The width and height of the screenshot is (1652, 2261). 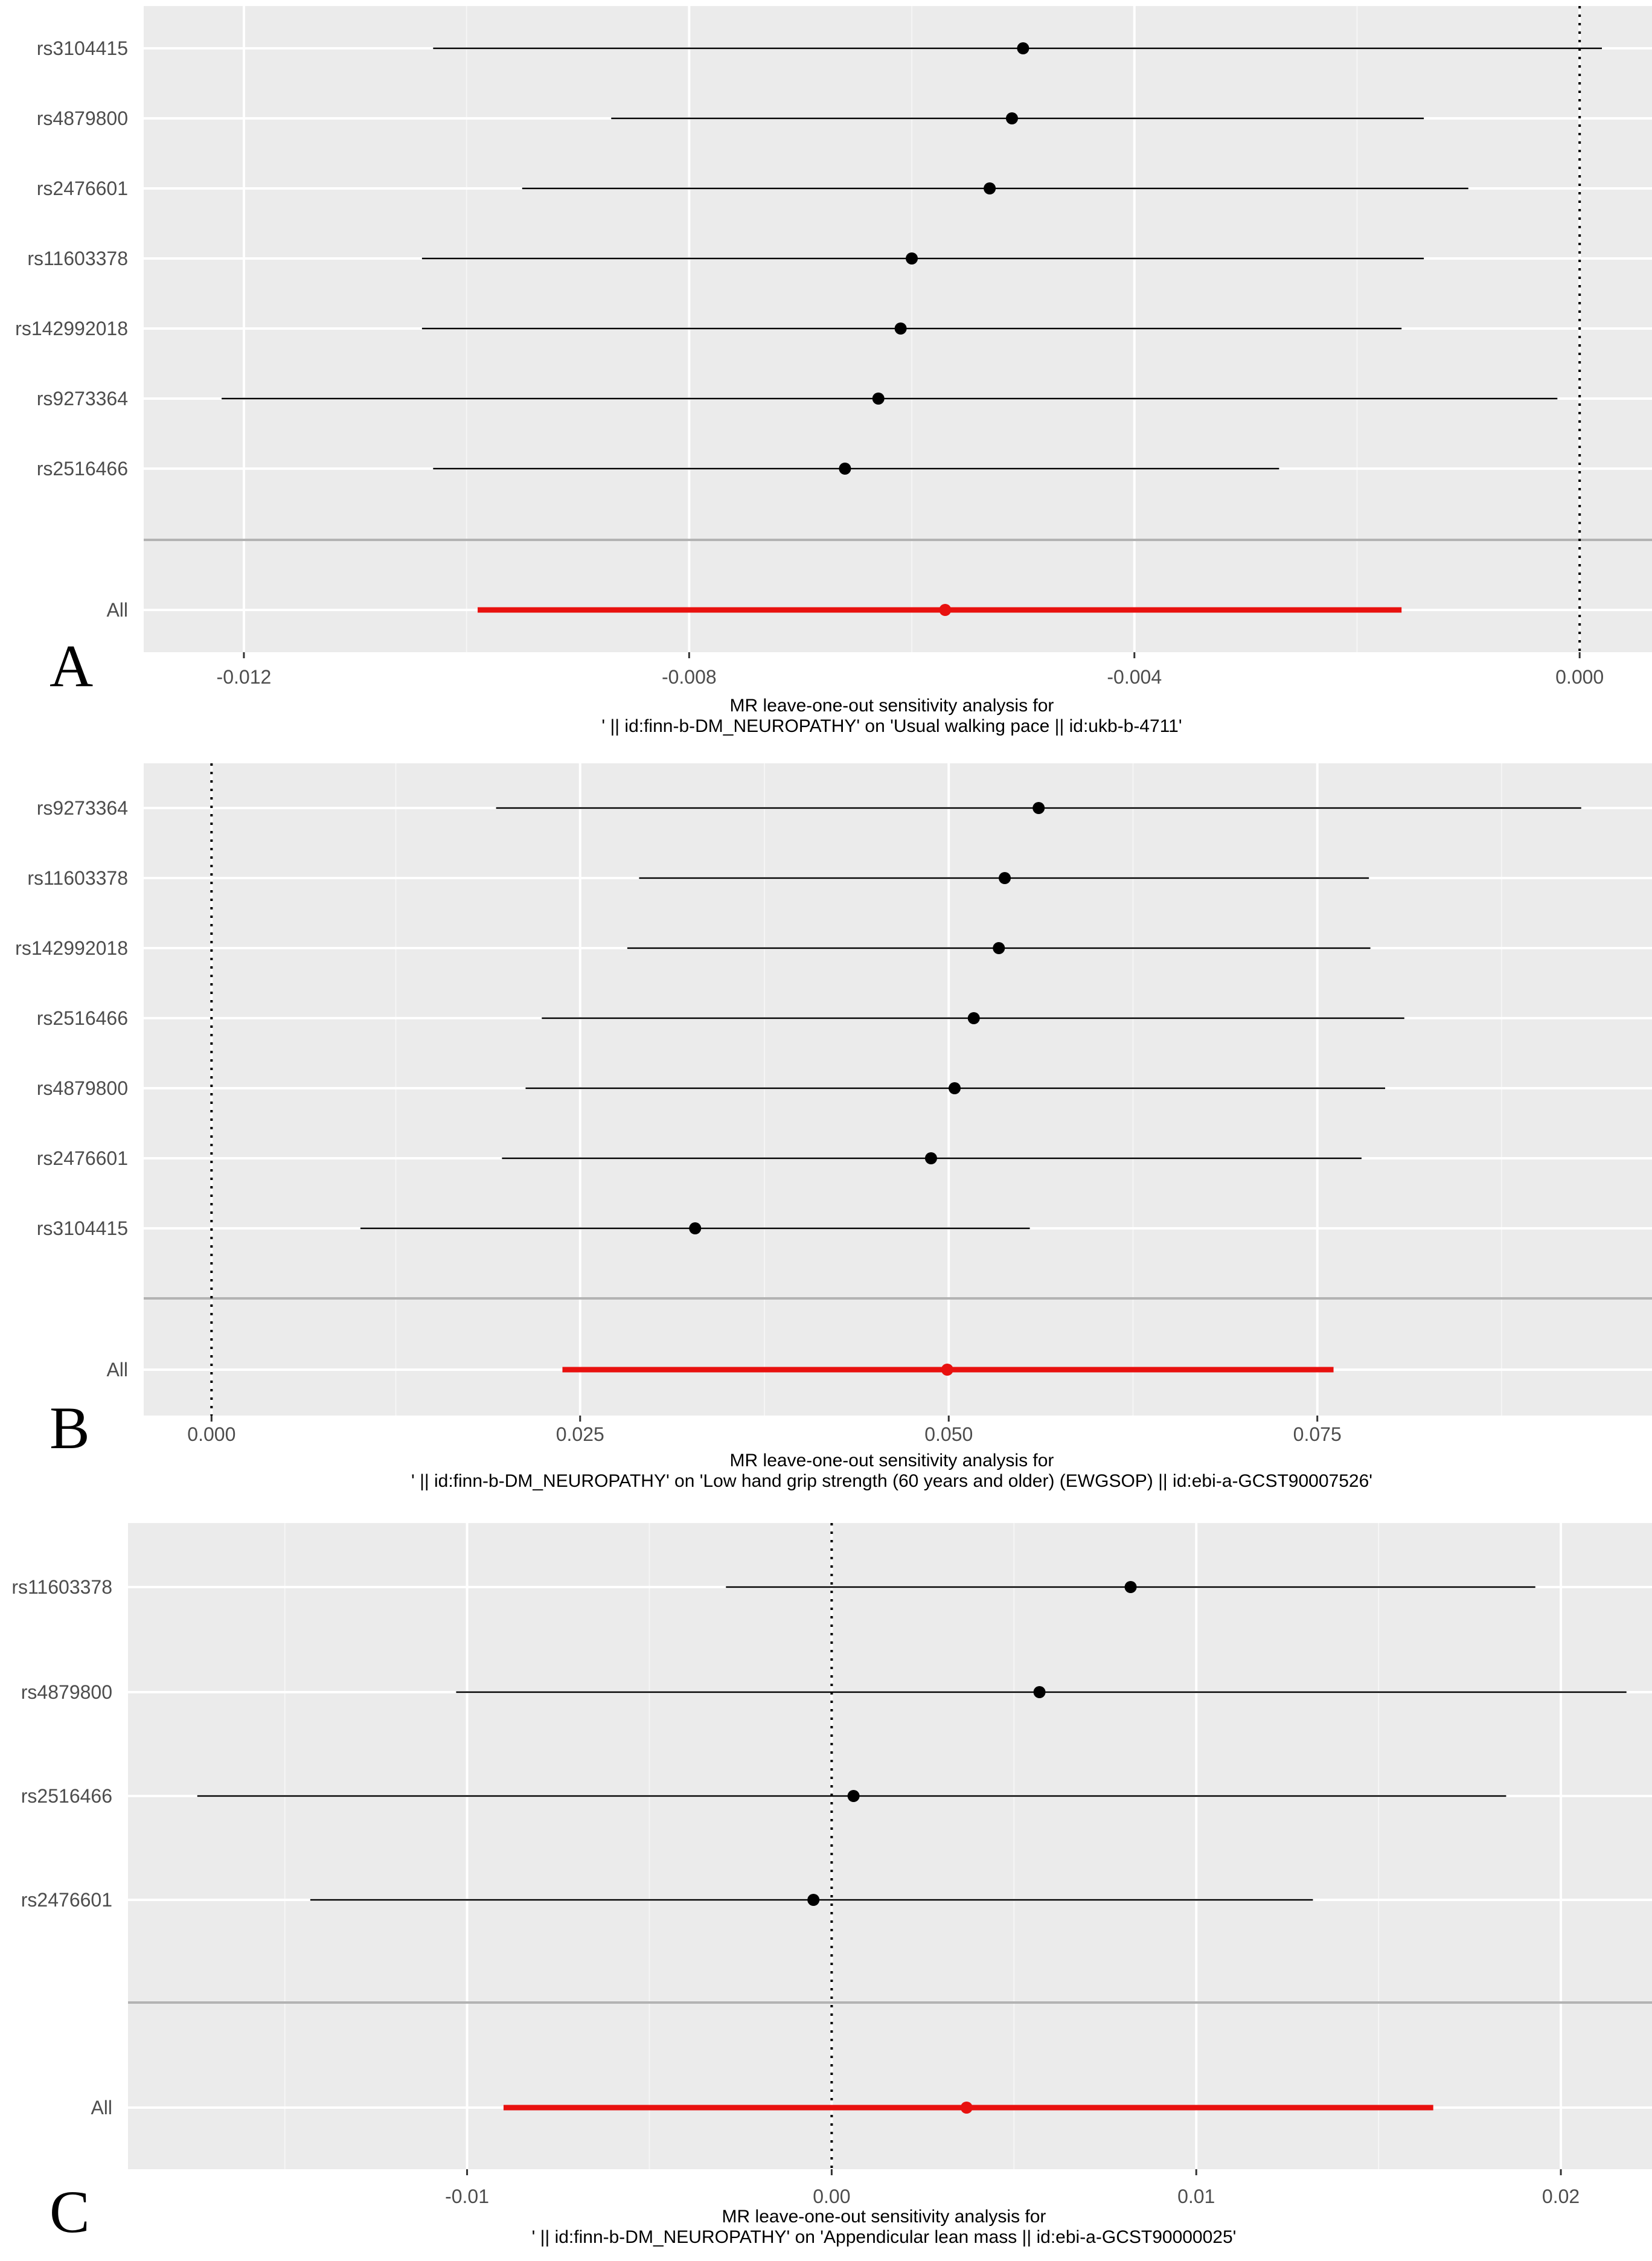 I want to click on panel-letter: B, so click(x=70, y=1427).